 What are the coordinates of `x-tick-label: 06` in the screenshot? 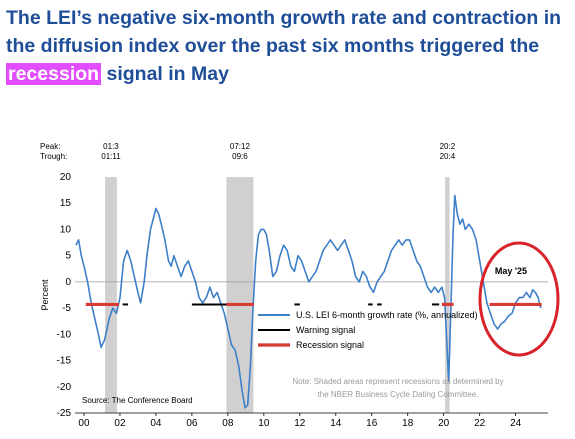 It's located at (192, 423).